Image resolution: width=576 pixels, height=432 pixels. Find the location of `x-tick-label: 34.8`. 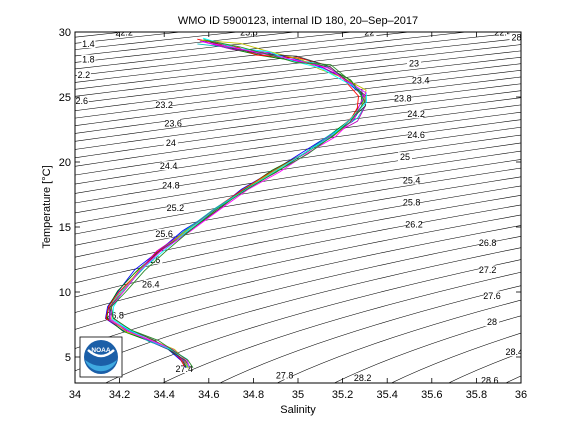

x-tick-label: 34.8 is located at coordinates (253, 395).